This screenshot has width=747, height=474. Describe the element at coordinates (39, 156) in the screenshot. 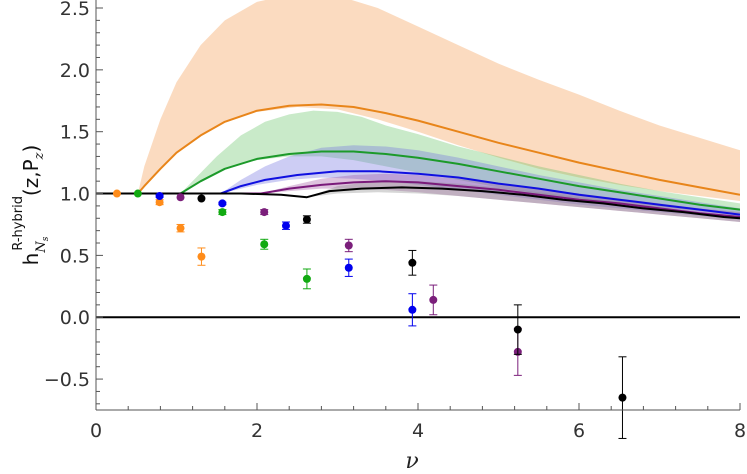

I see `y-label-args-sub: z` at that location.